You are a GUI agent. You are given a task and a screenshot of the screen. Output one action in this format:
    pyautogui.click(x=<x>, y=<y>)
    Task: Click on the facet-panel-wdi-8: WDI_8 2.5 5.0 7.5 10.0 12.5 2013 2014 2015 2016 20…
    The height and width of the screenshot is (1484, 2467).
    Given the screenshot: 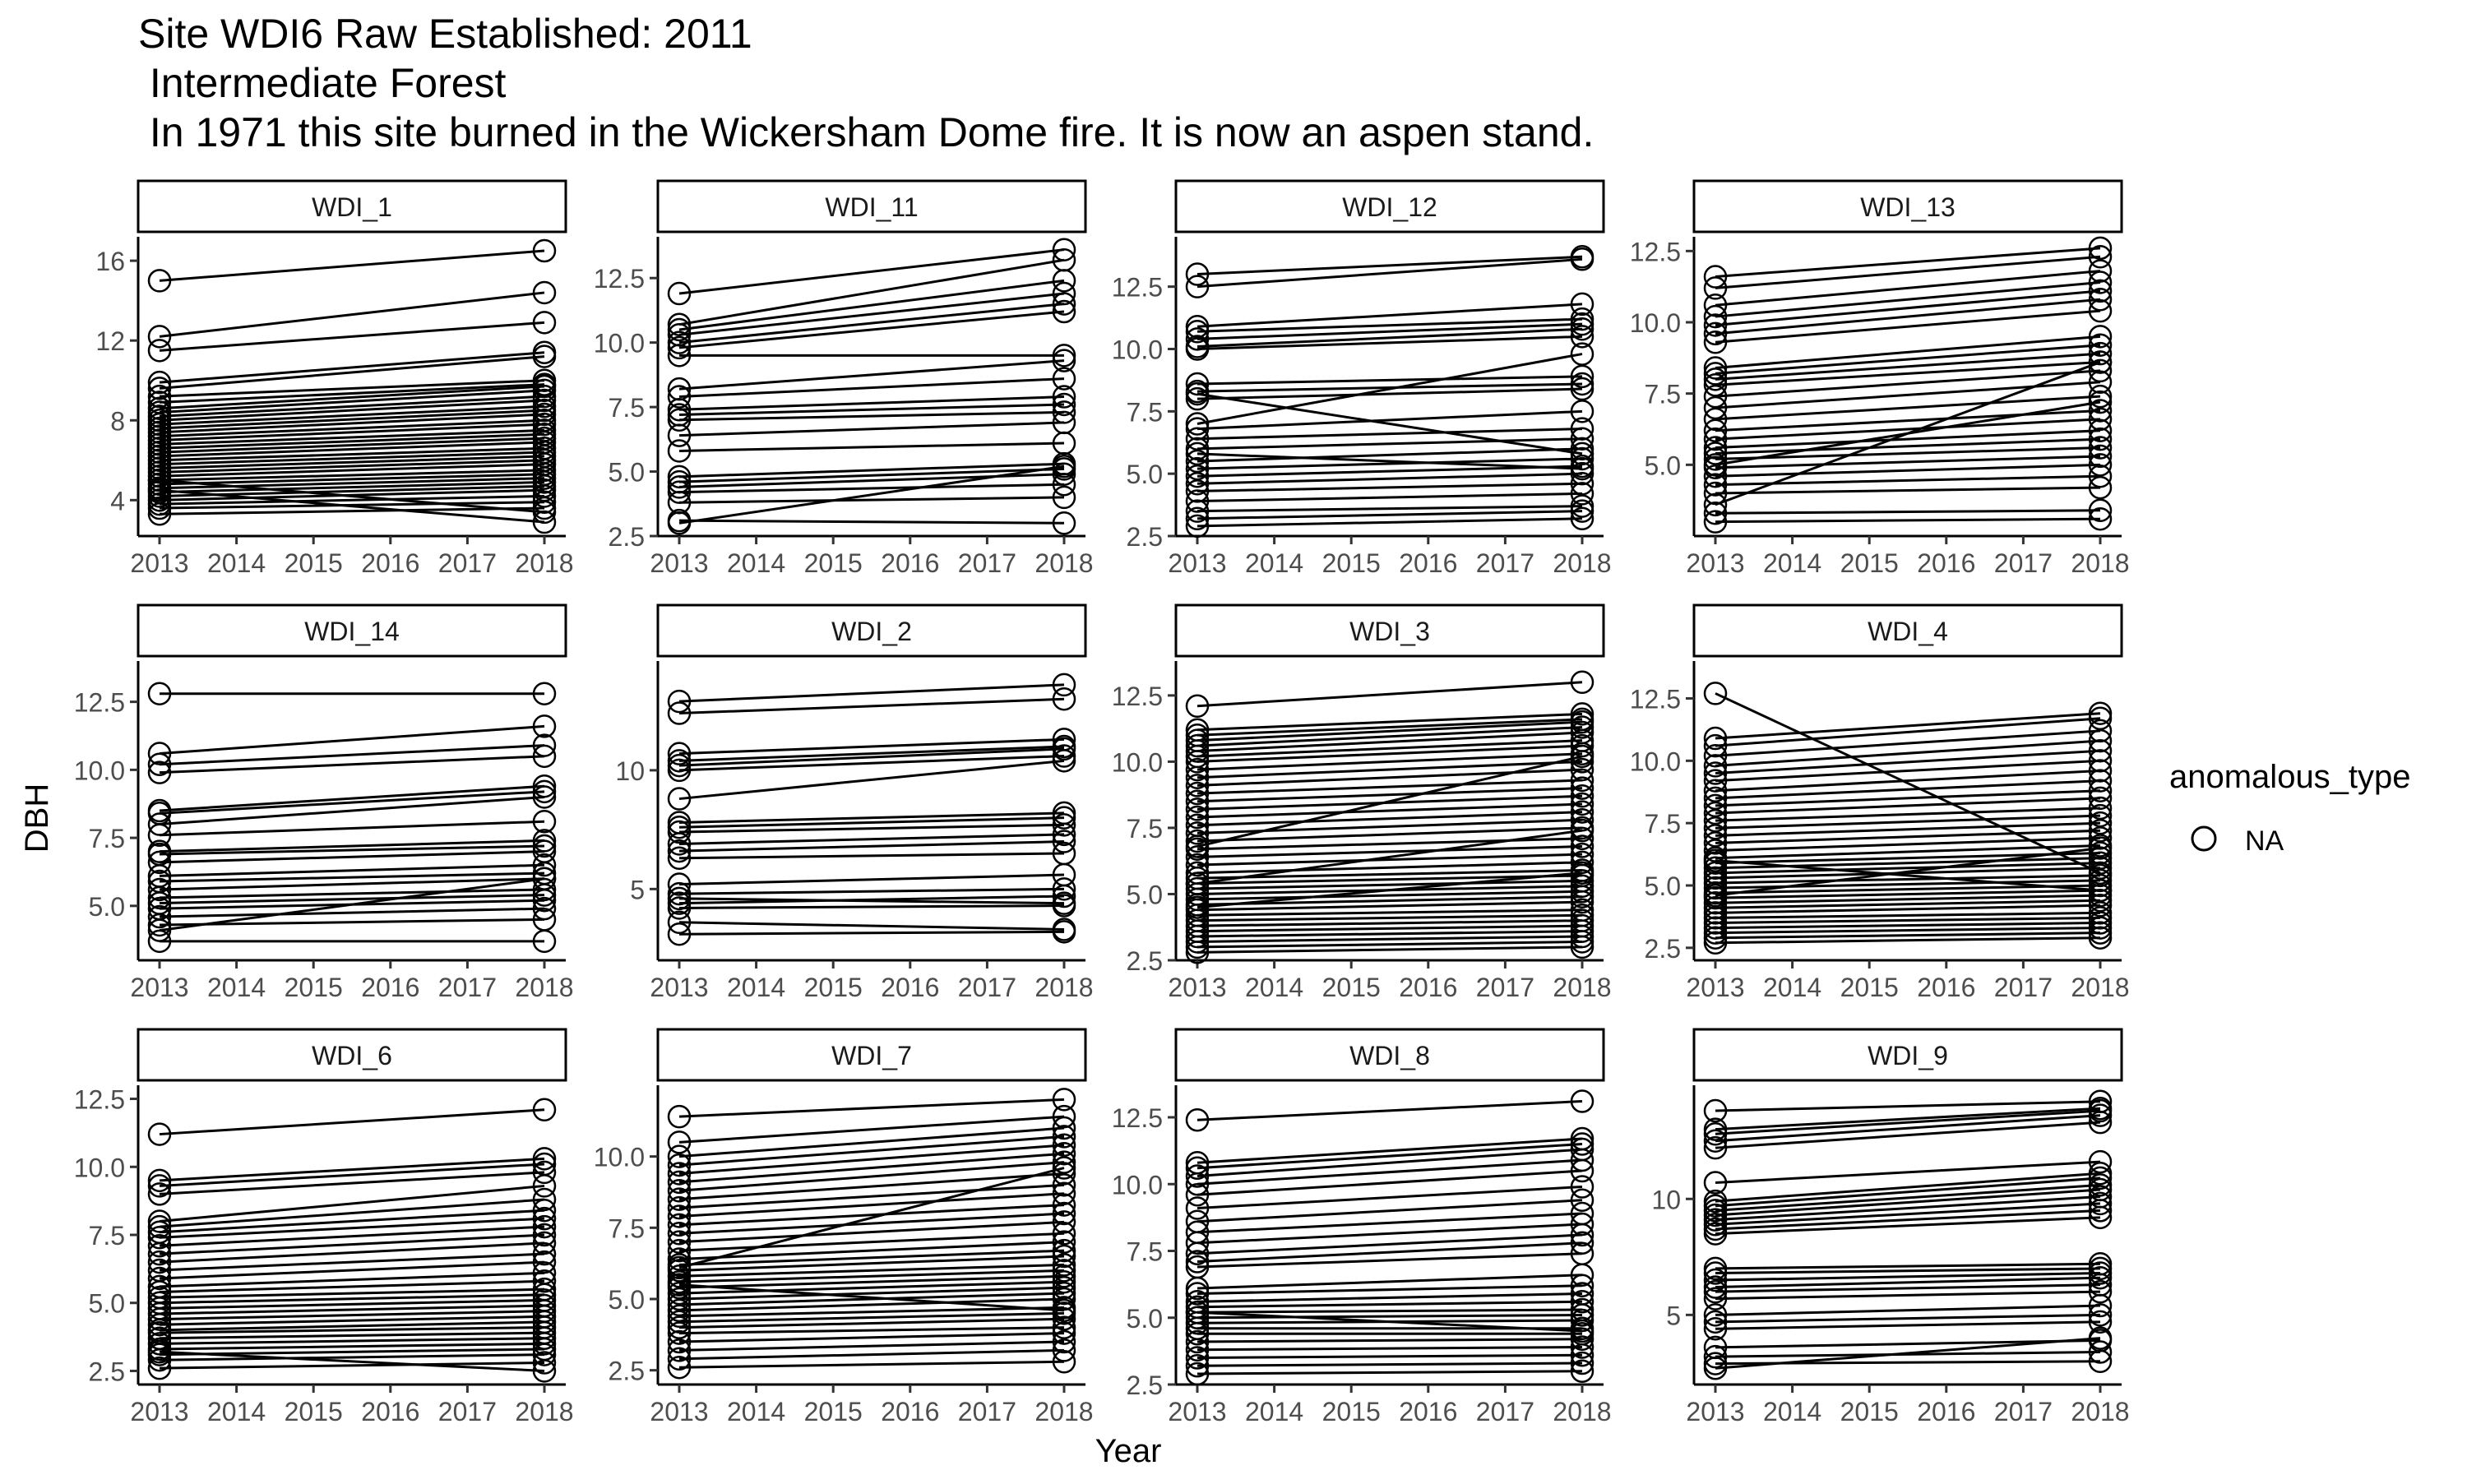 What is the action you would take?
    pyautogui.click(x=1362, y=1227)
    